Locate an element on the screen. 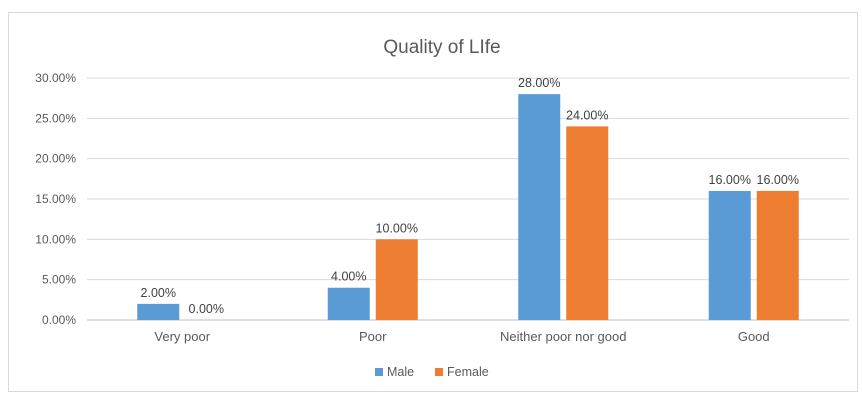  y-tick-label: 5.00% is located at coordinates (59, 280).